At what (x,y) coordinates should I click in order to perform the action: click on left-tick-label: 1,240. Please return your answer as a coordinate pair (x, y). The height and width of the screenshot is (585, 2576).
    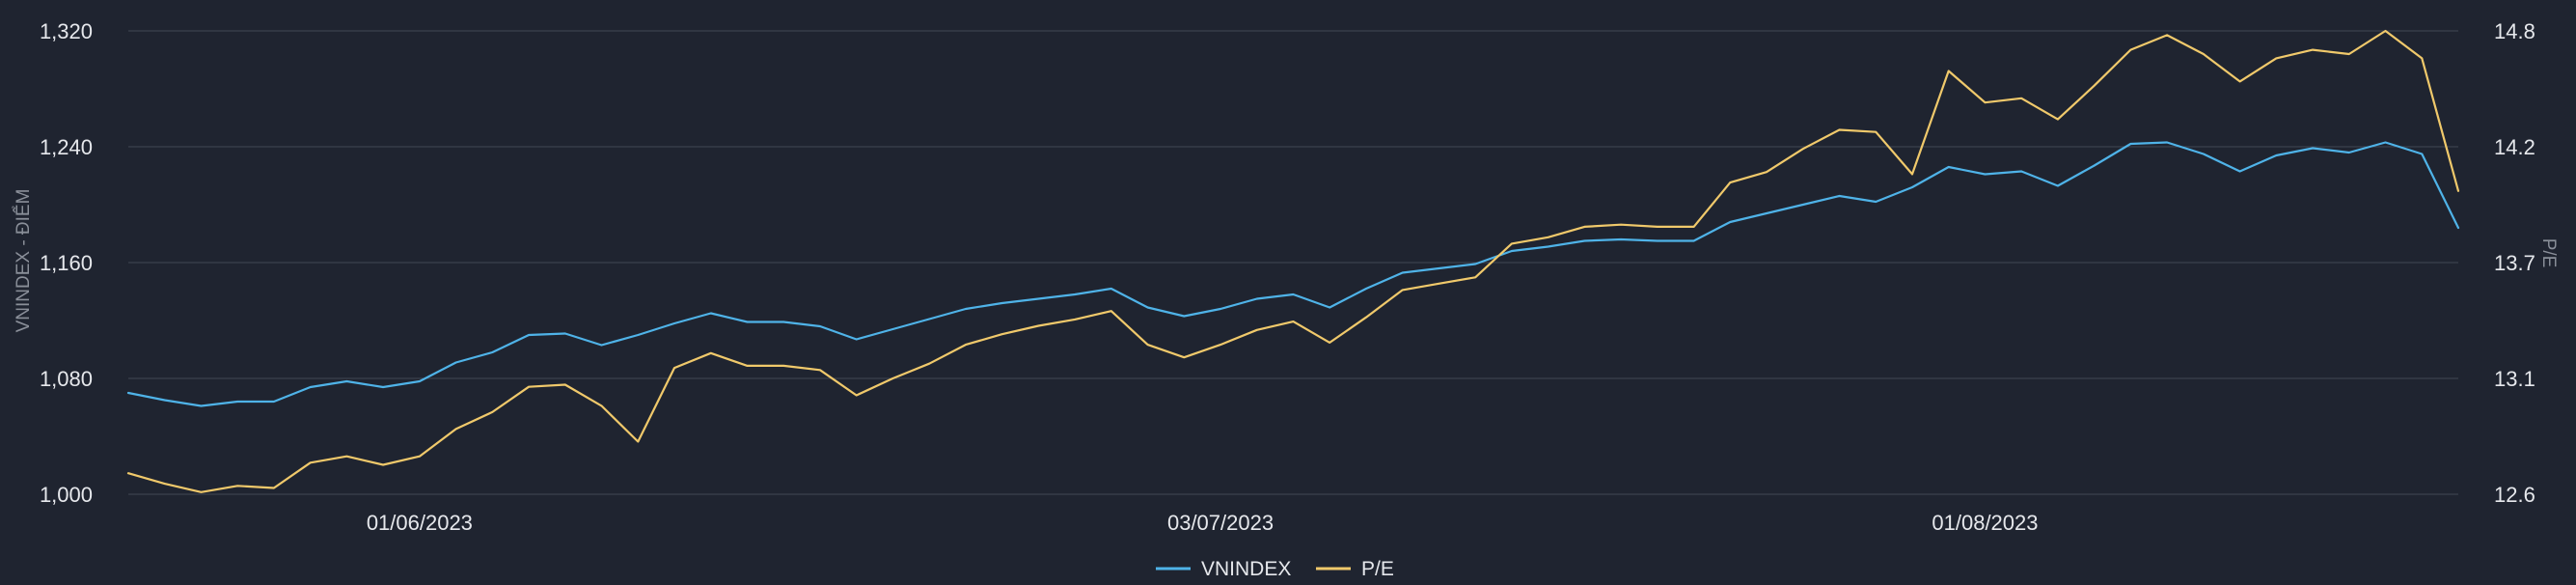
    Looking at the image, I should click on (66, 147).